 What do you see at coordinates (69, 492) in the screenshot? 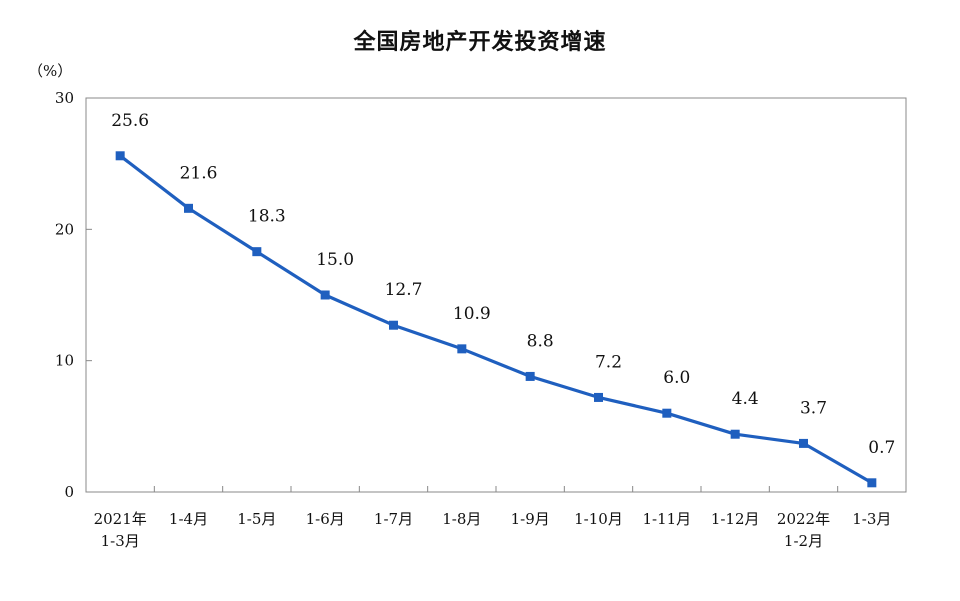
I see `y-tick-label: 0` at bounding box center [69, 492].